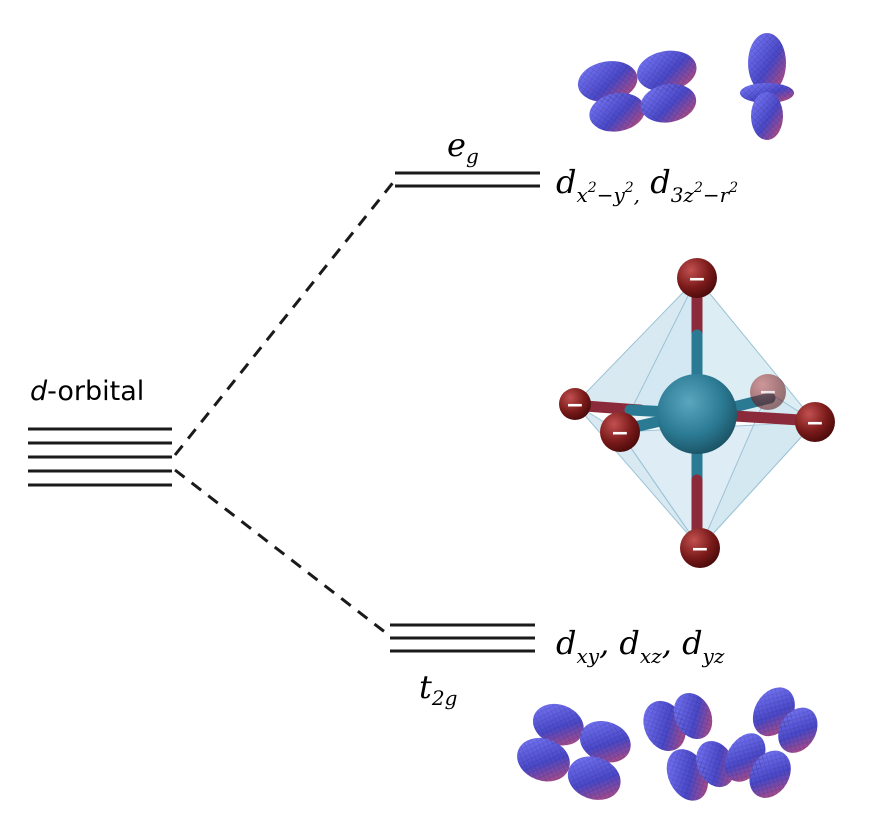 This screenshot has height=837, width=894. I want to click on d-orbital-levels, so click(100, 457).